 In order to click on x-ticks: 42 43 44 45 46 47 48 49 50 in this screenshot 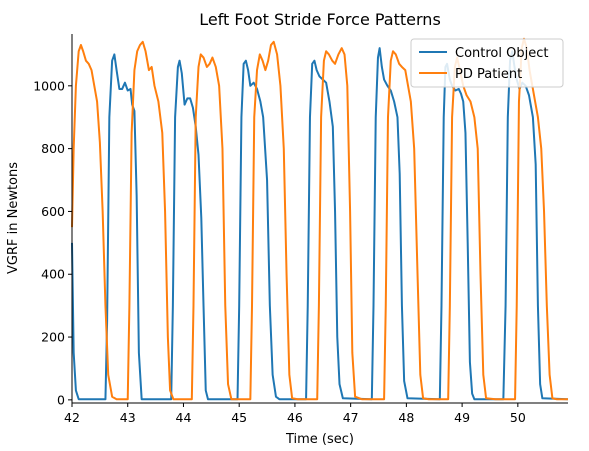, I will do `click(295, 414)`.